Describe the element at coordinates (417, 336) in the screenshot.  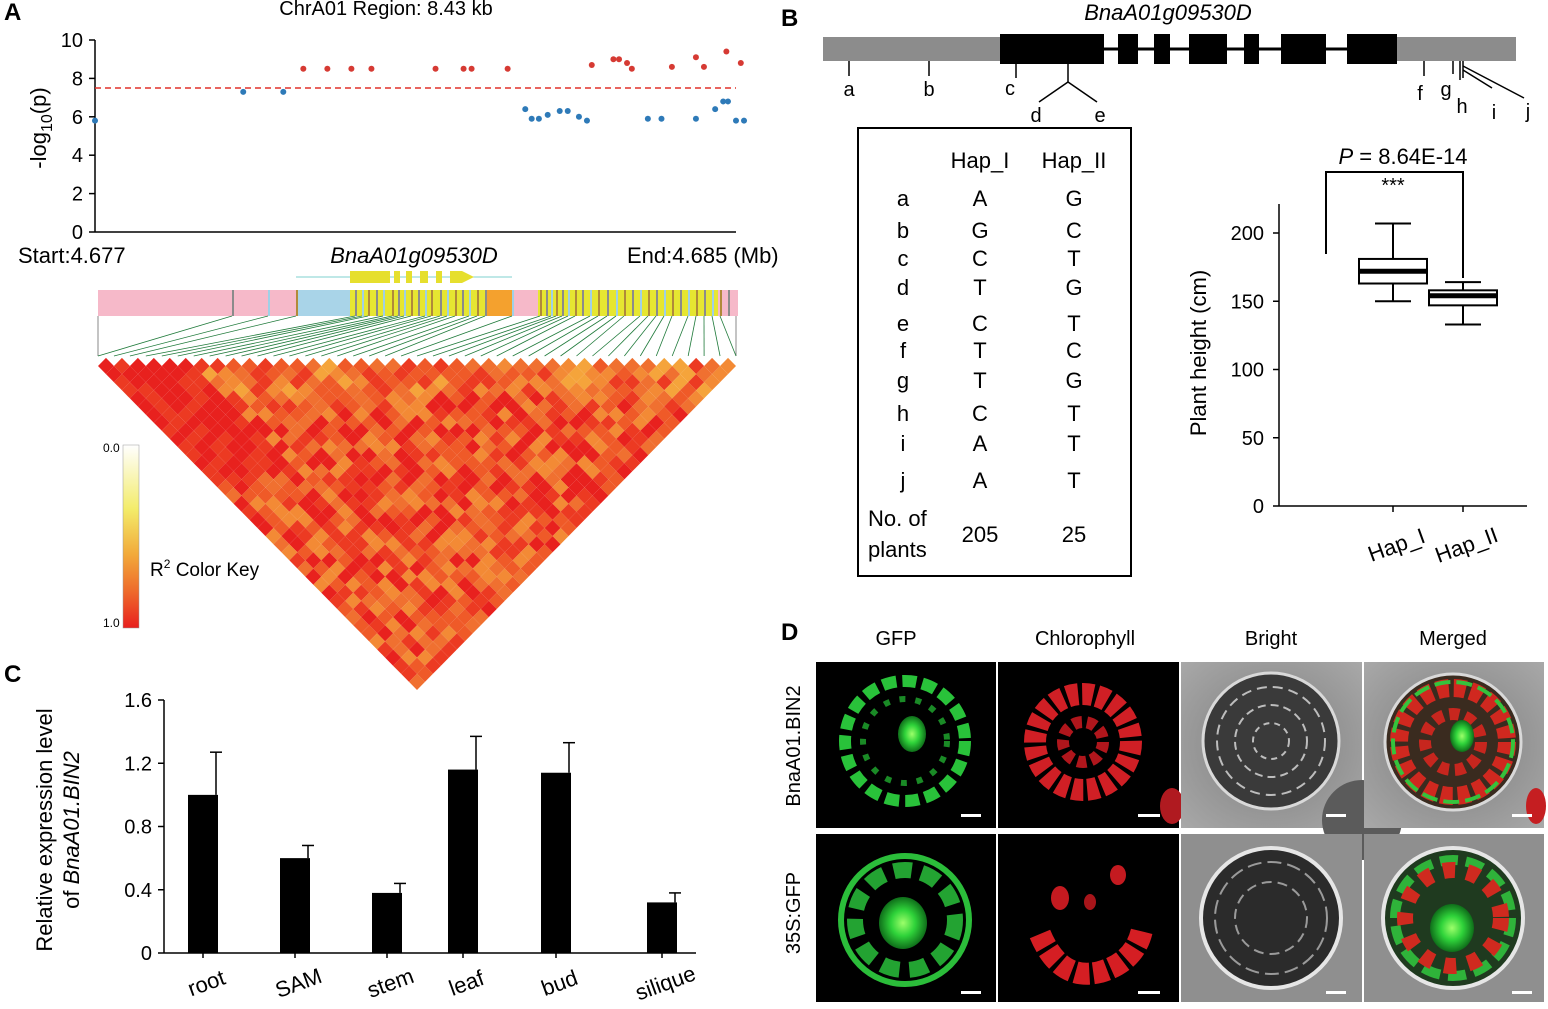
I see `ld-connector-lines` at that location.